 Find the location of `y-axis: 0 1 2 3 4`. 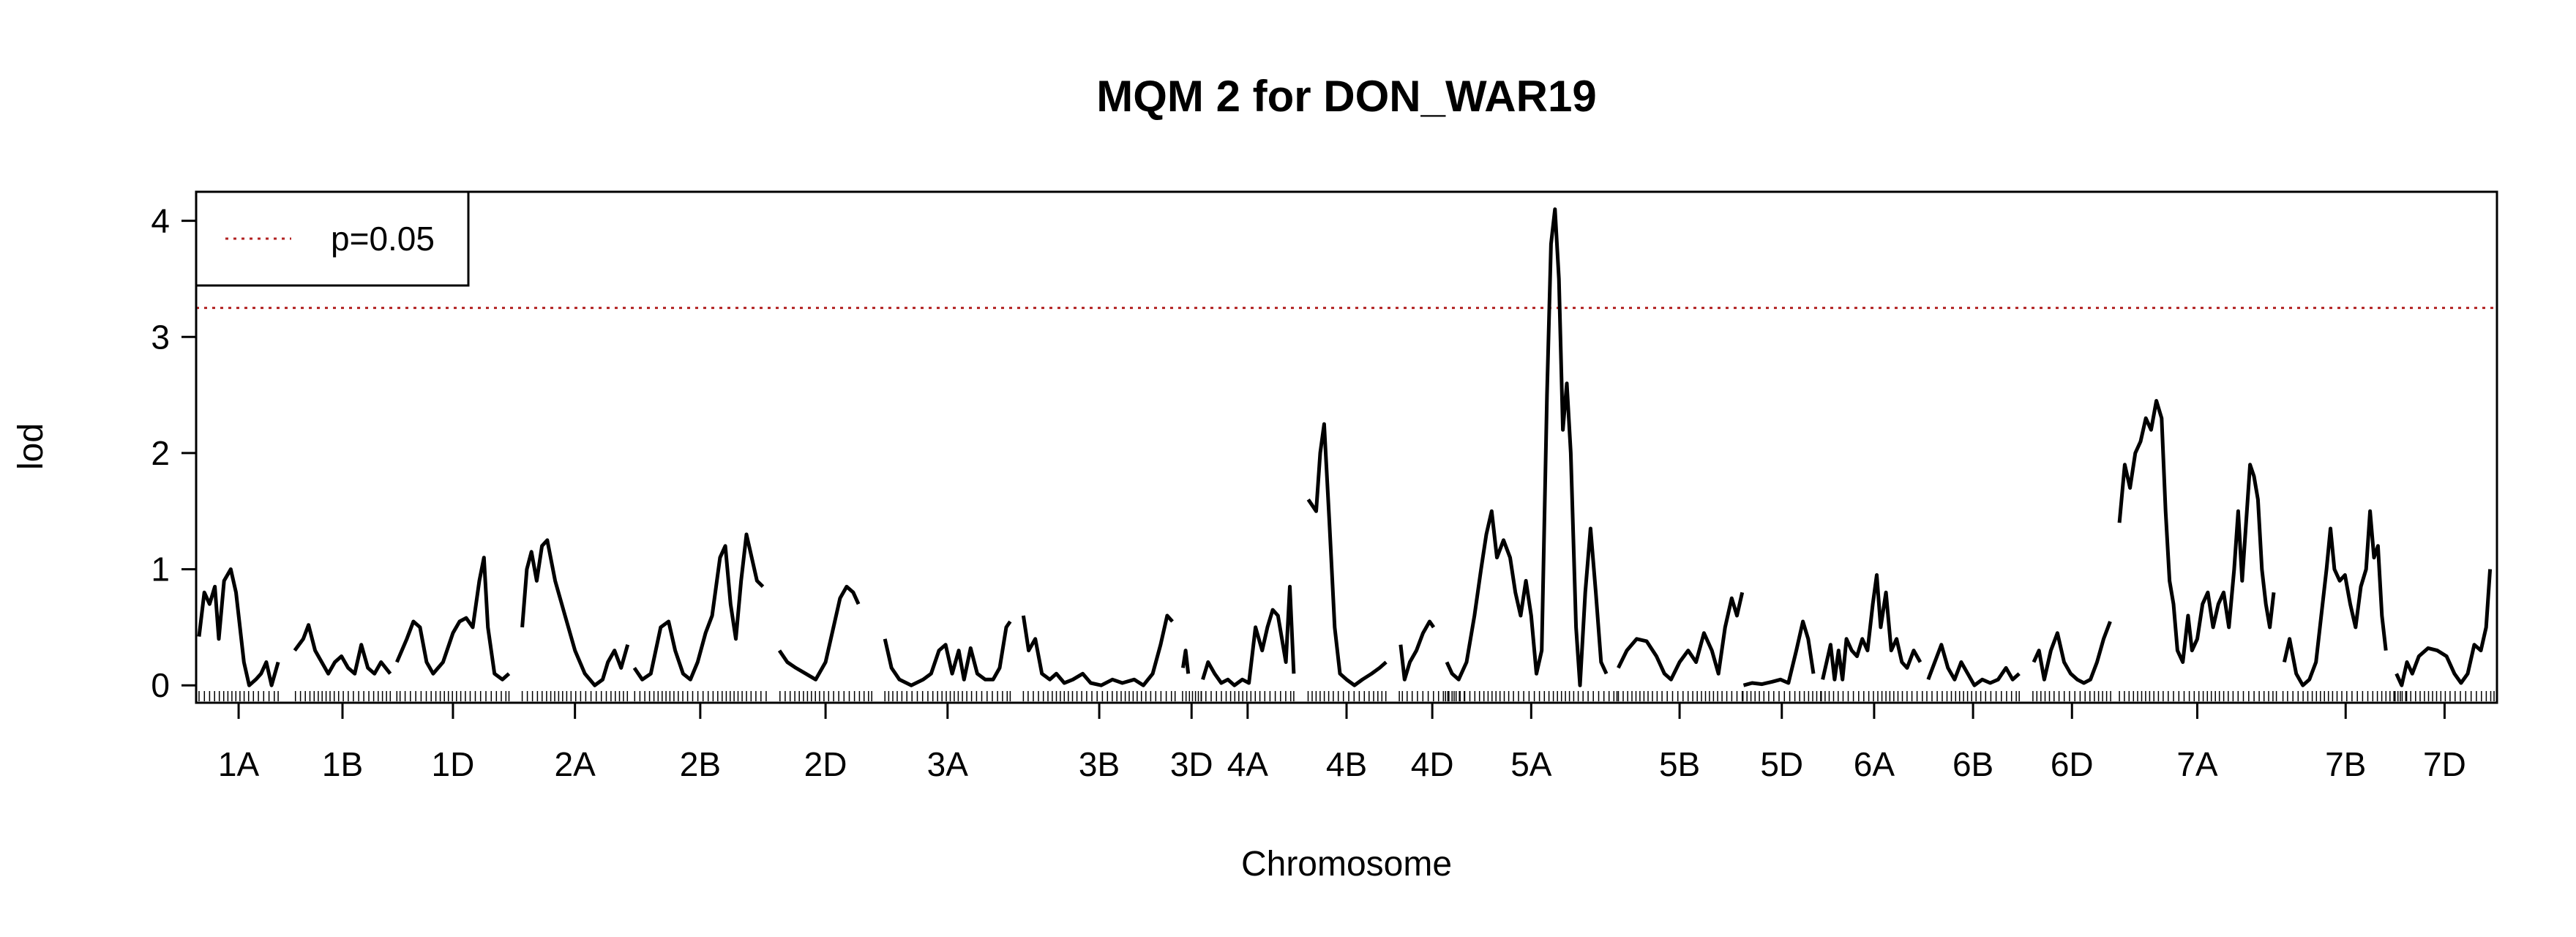

y-axis: 0 1 2 3 4 is located at coordinates (173, 453).